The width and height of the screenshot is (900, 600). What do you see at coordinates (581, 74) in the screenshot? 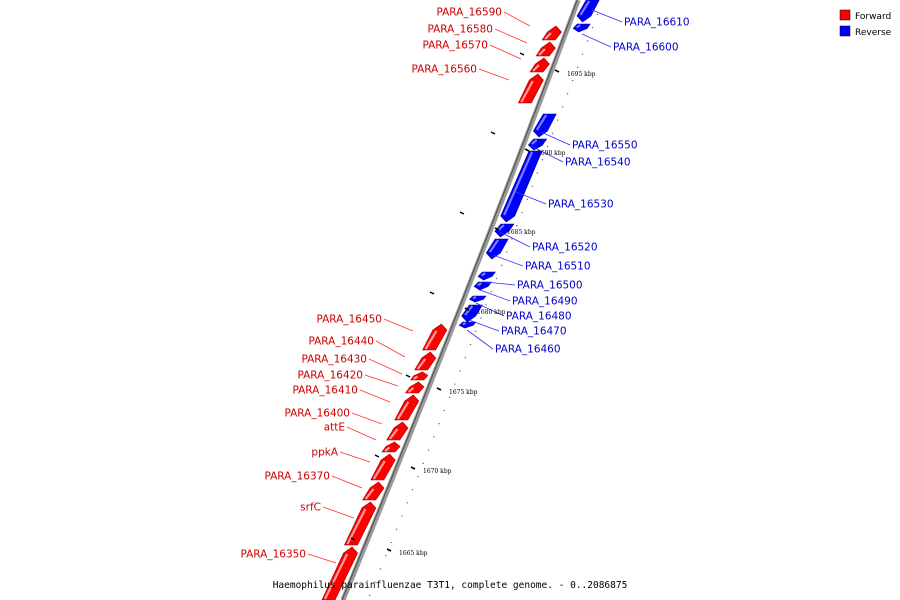
I see `kbp-label: 1695 kbp` at bounding box center [581, 74].